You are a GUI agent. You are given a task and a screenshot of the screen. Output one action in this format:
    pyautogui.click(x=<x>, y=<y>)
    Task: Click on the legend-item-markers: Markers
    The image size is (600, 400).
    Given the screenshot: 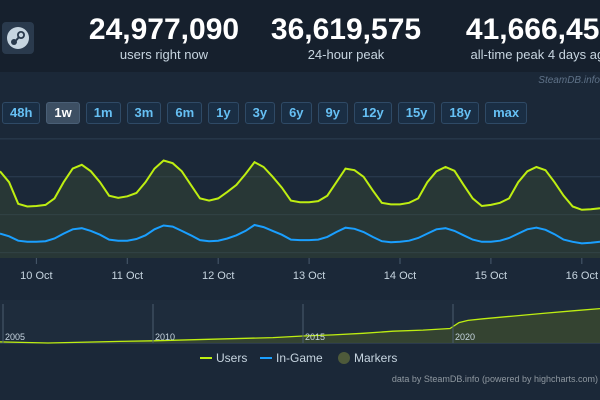 What is the action you would take?
    pyautogui.click(x=367, y=358)
    